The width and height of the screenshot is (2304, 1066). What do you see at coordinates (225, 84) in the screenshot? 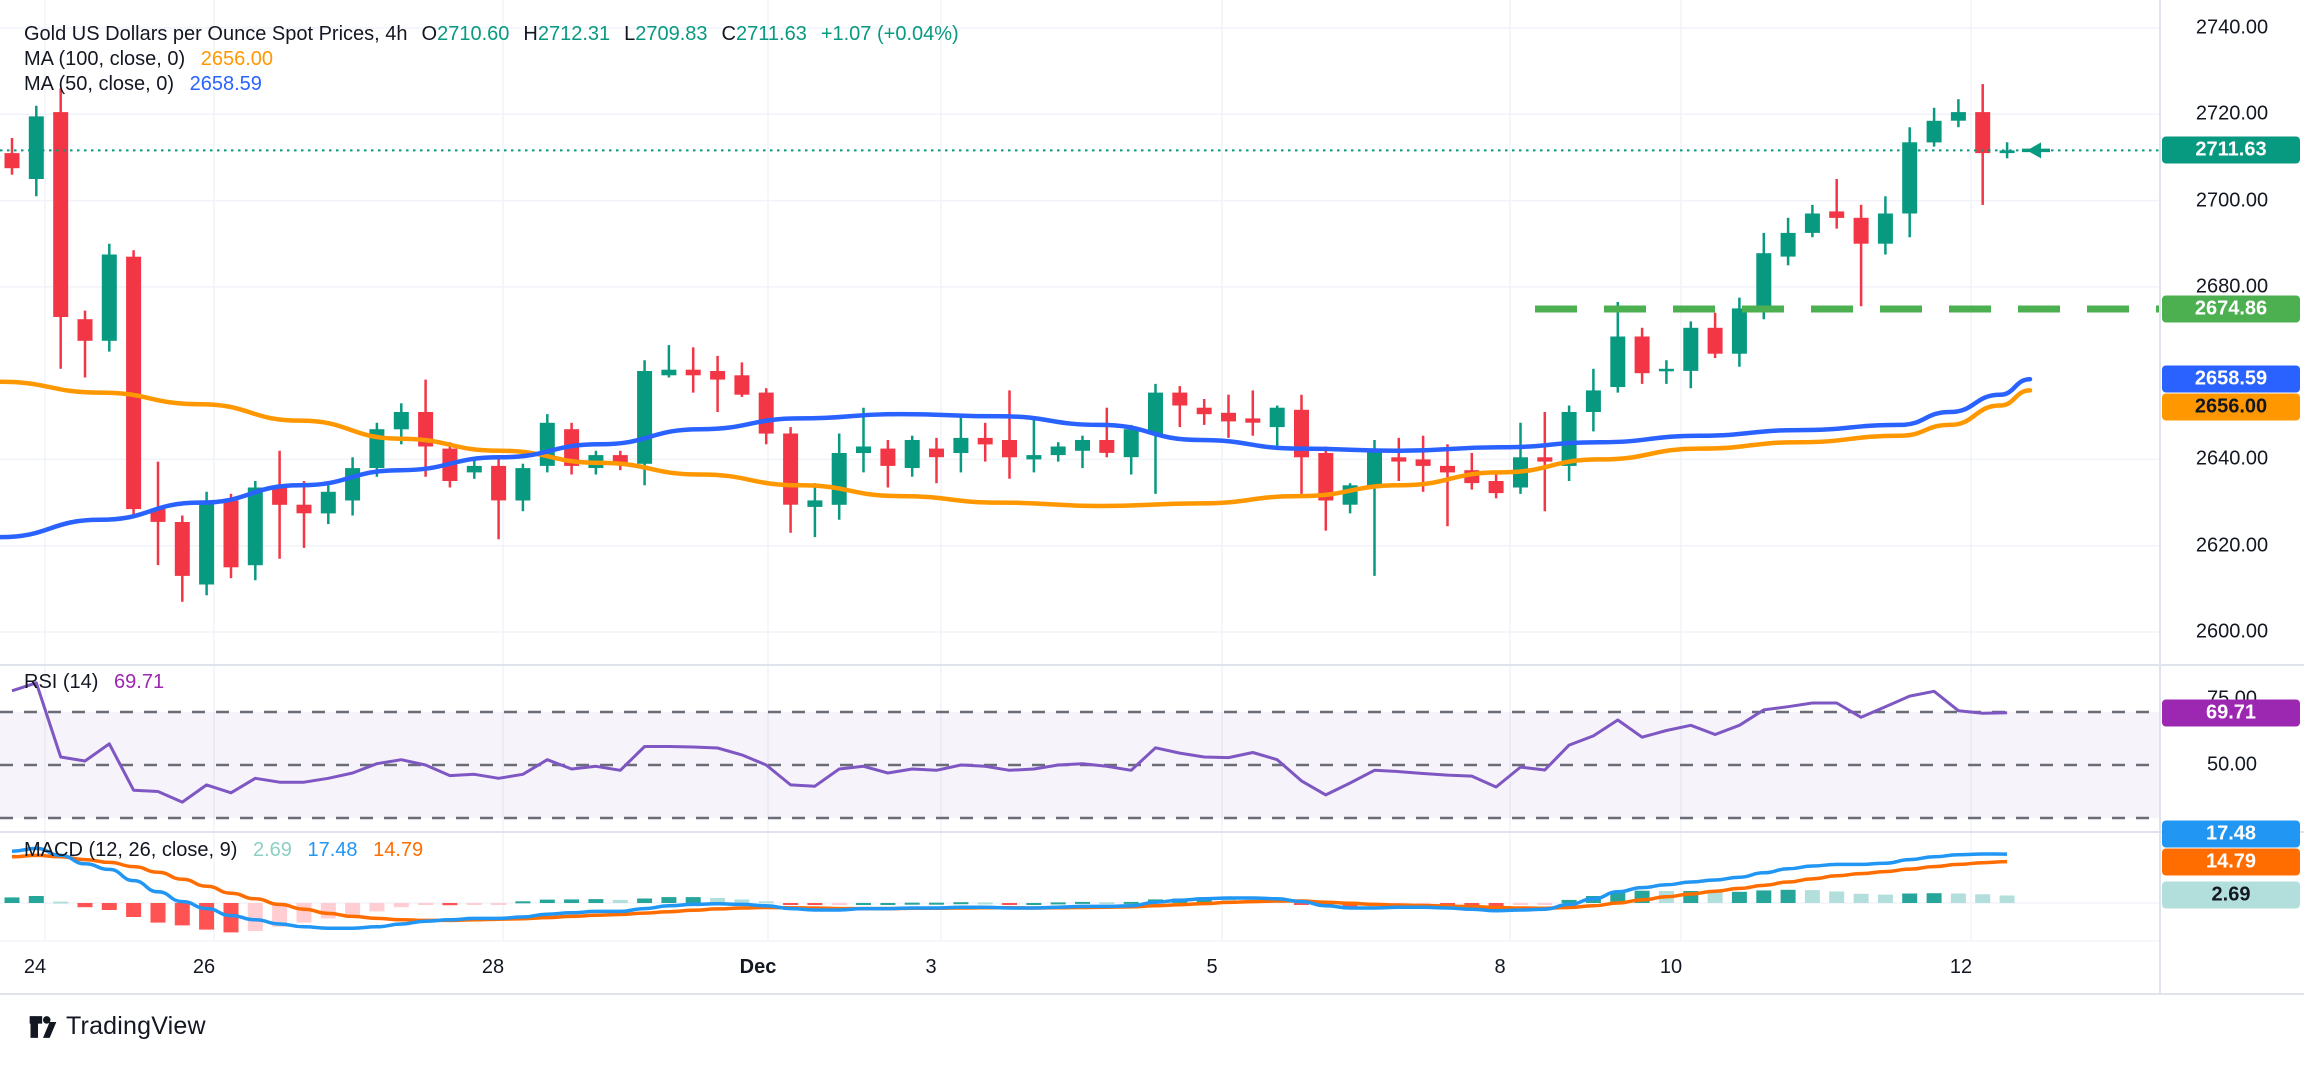
I see `ma50-value: 2658.59` at bounding box center [225, 84].